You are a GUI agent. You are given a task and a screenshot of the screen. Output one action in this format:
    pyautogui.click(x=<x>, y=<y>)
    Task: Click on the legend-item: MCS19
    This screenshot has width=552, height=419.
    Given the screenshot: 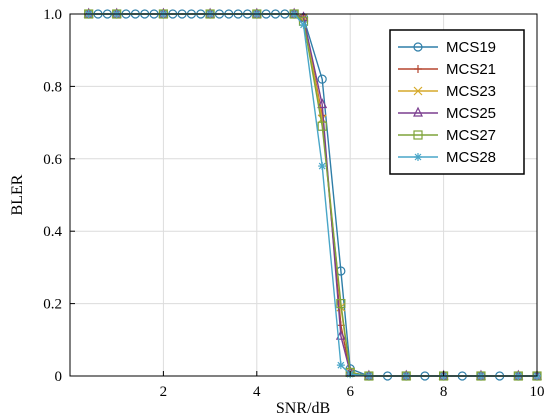 What is the action you would take?
    pyautogui.click(x=447, y=47)
    